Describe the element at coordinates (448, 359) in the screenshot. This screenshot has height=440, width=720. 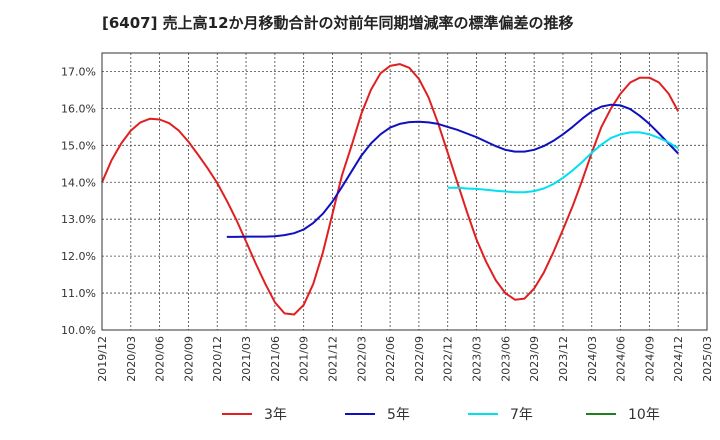
I see `x-tick-label: 2022/12` at that location.